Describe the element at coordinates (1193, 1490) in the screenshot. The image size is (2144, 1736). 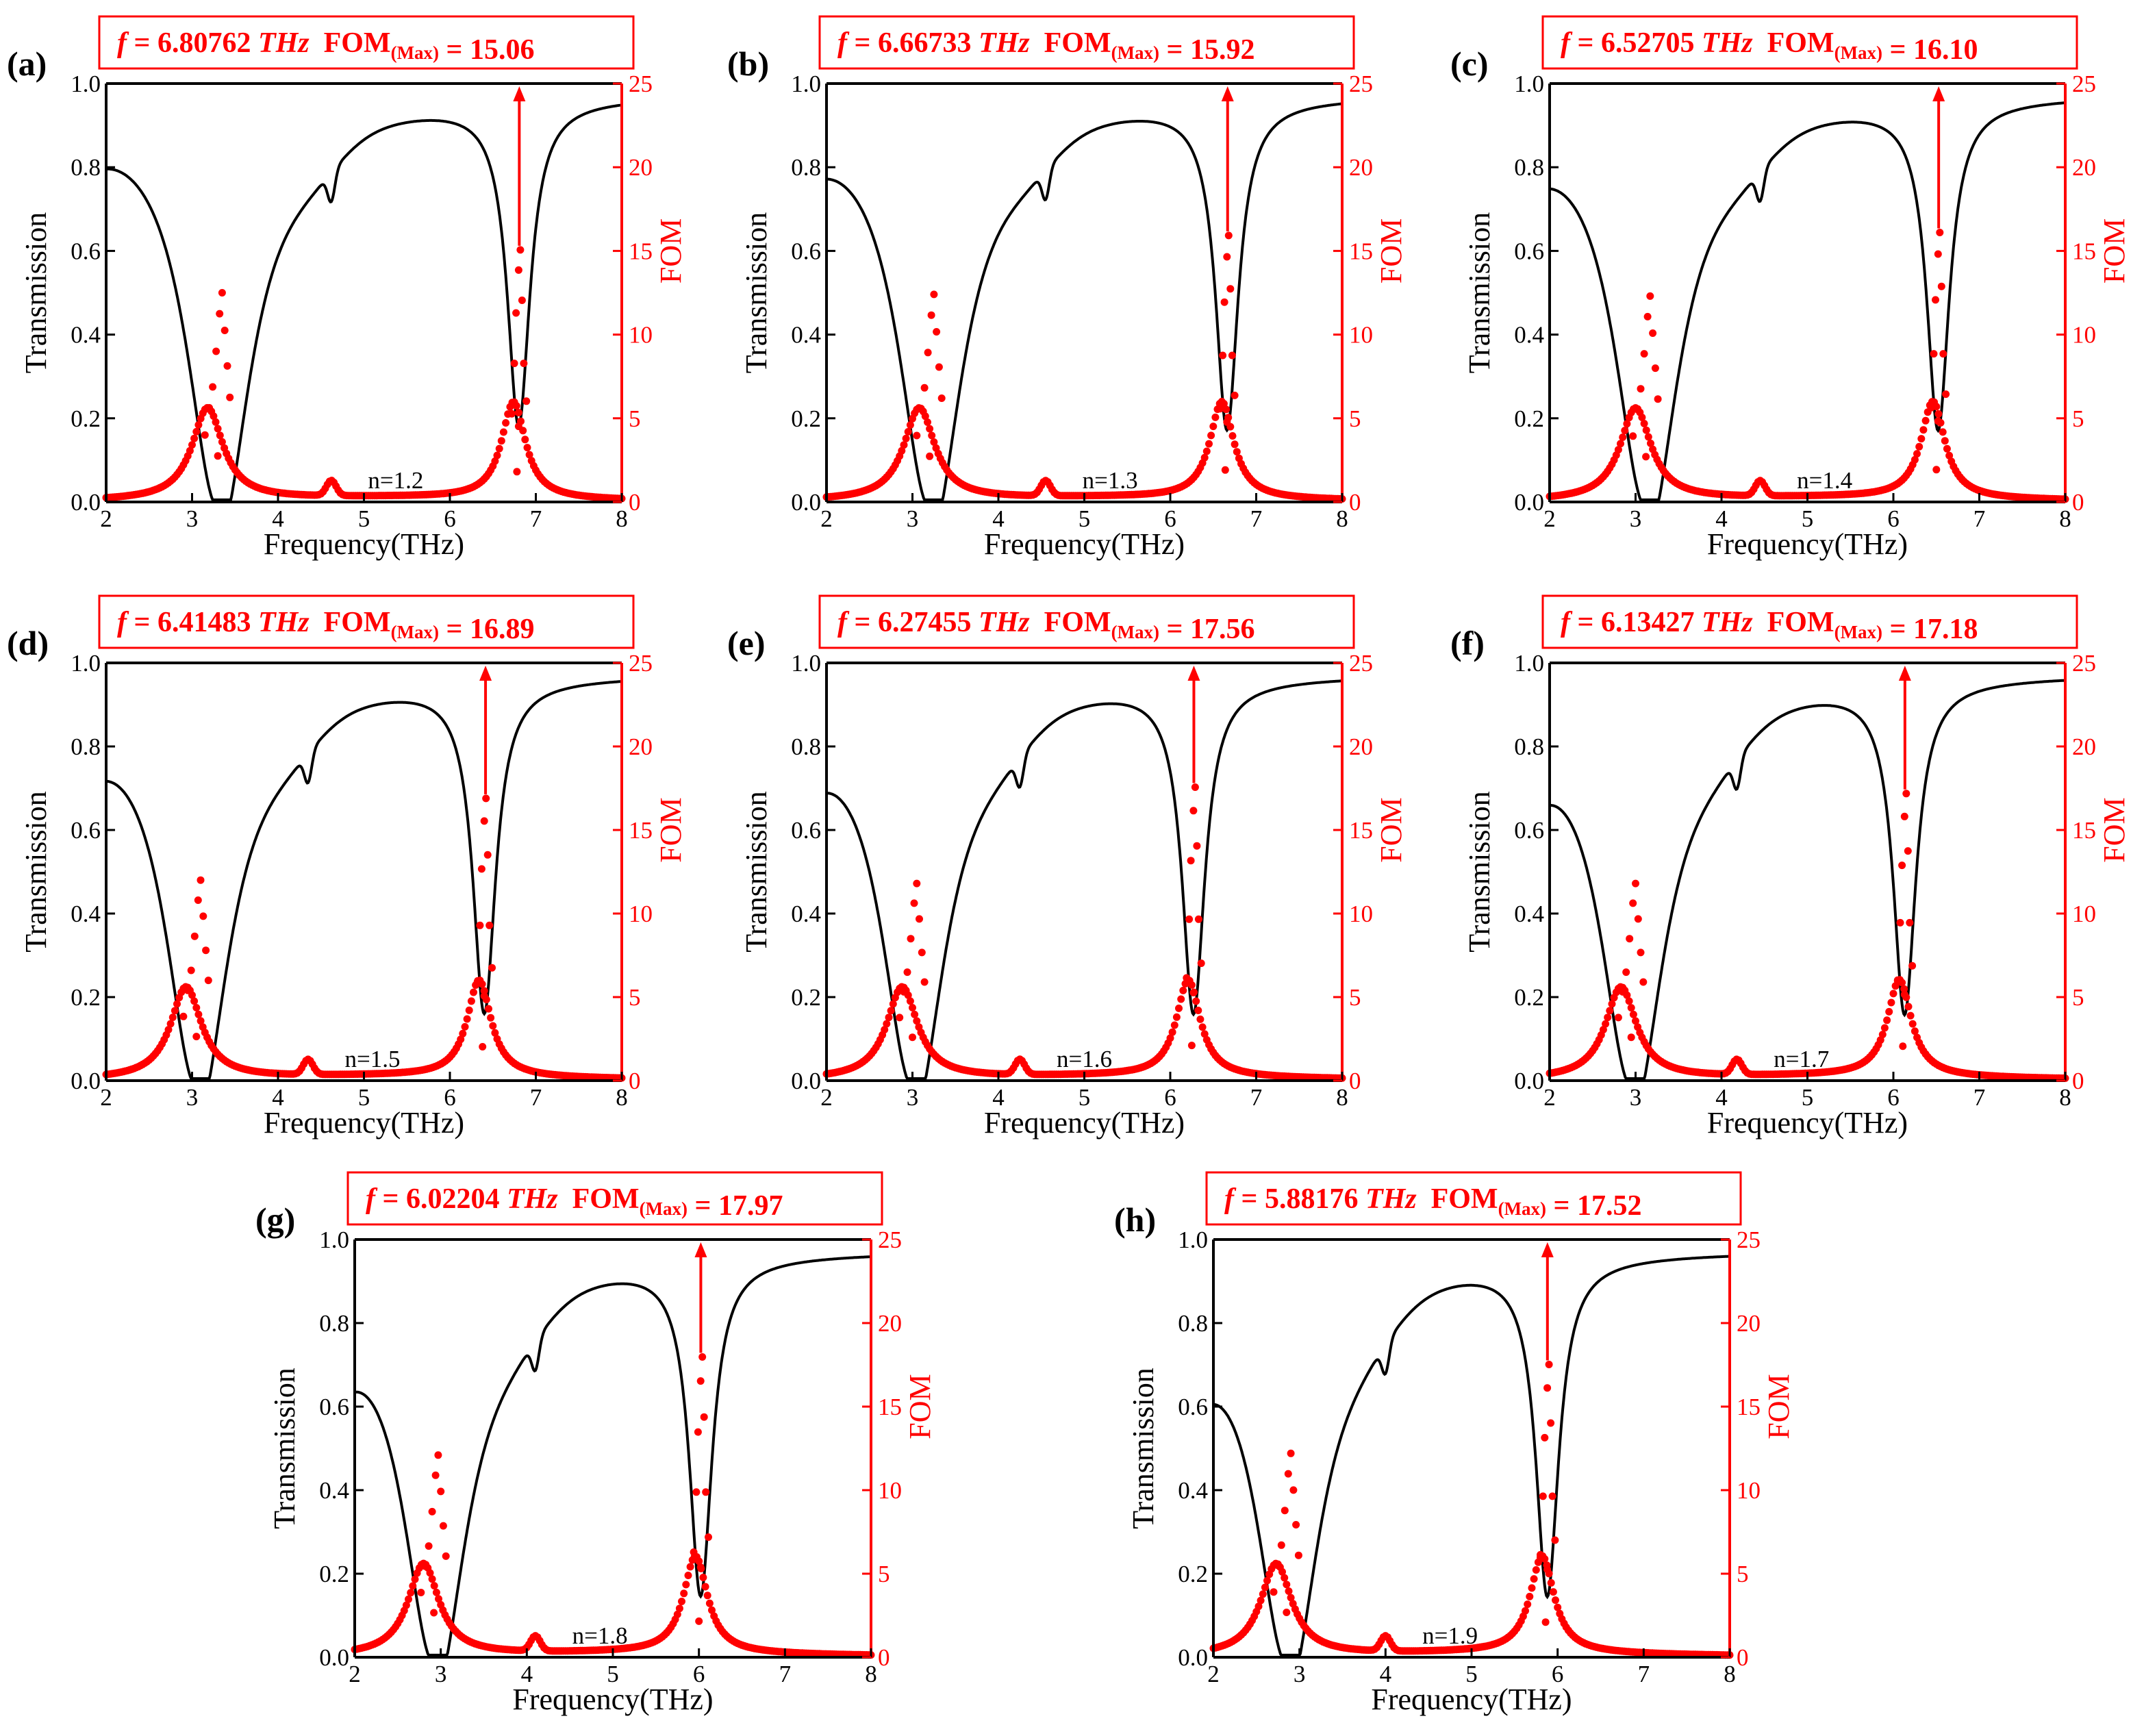
I see `y-left-tick-label: 0.4` at that location.